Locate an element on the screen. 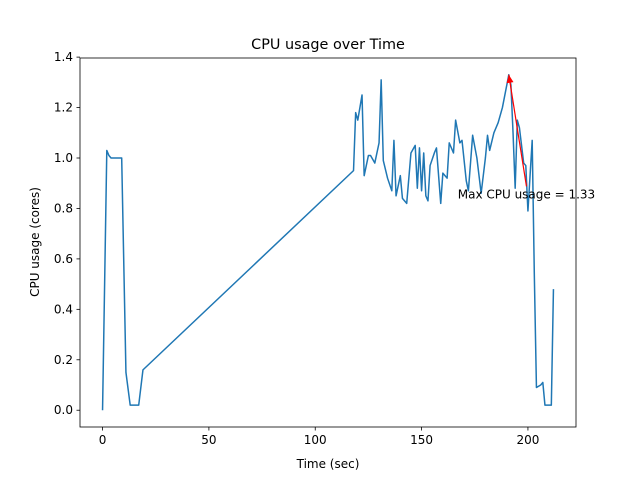 This screenshot has width=640, height=480. y-tick-label: 0.2 is located at coordinates (63, 360).